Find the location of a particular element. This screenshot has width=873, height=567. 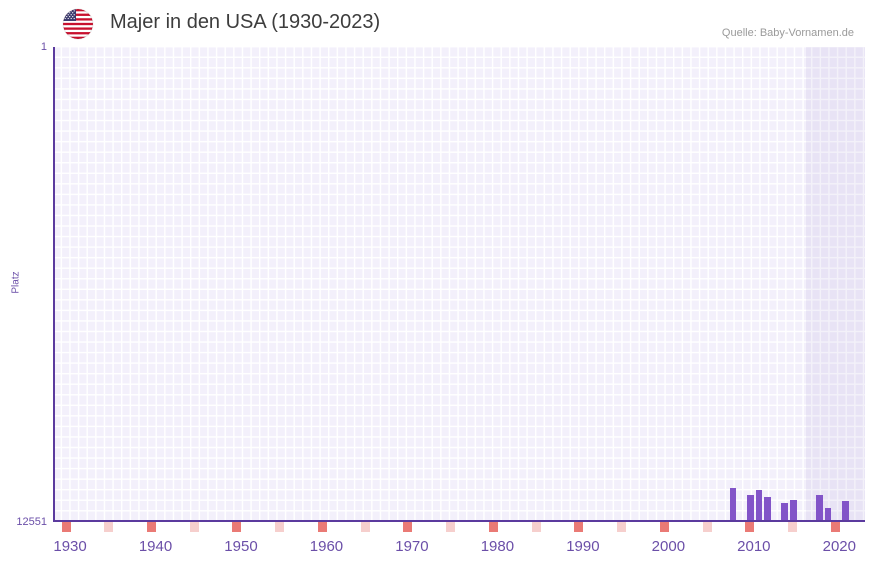

x-tick-2010 is located at coordinates (750, 527).